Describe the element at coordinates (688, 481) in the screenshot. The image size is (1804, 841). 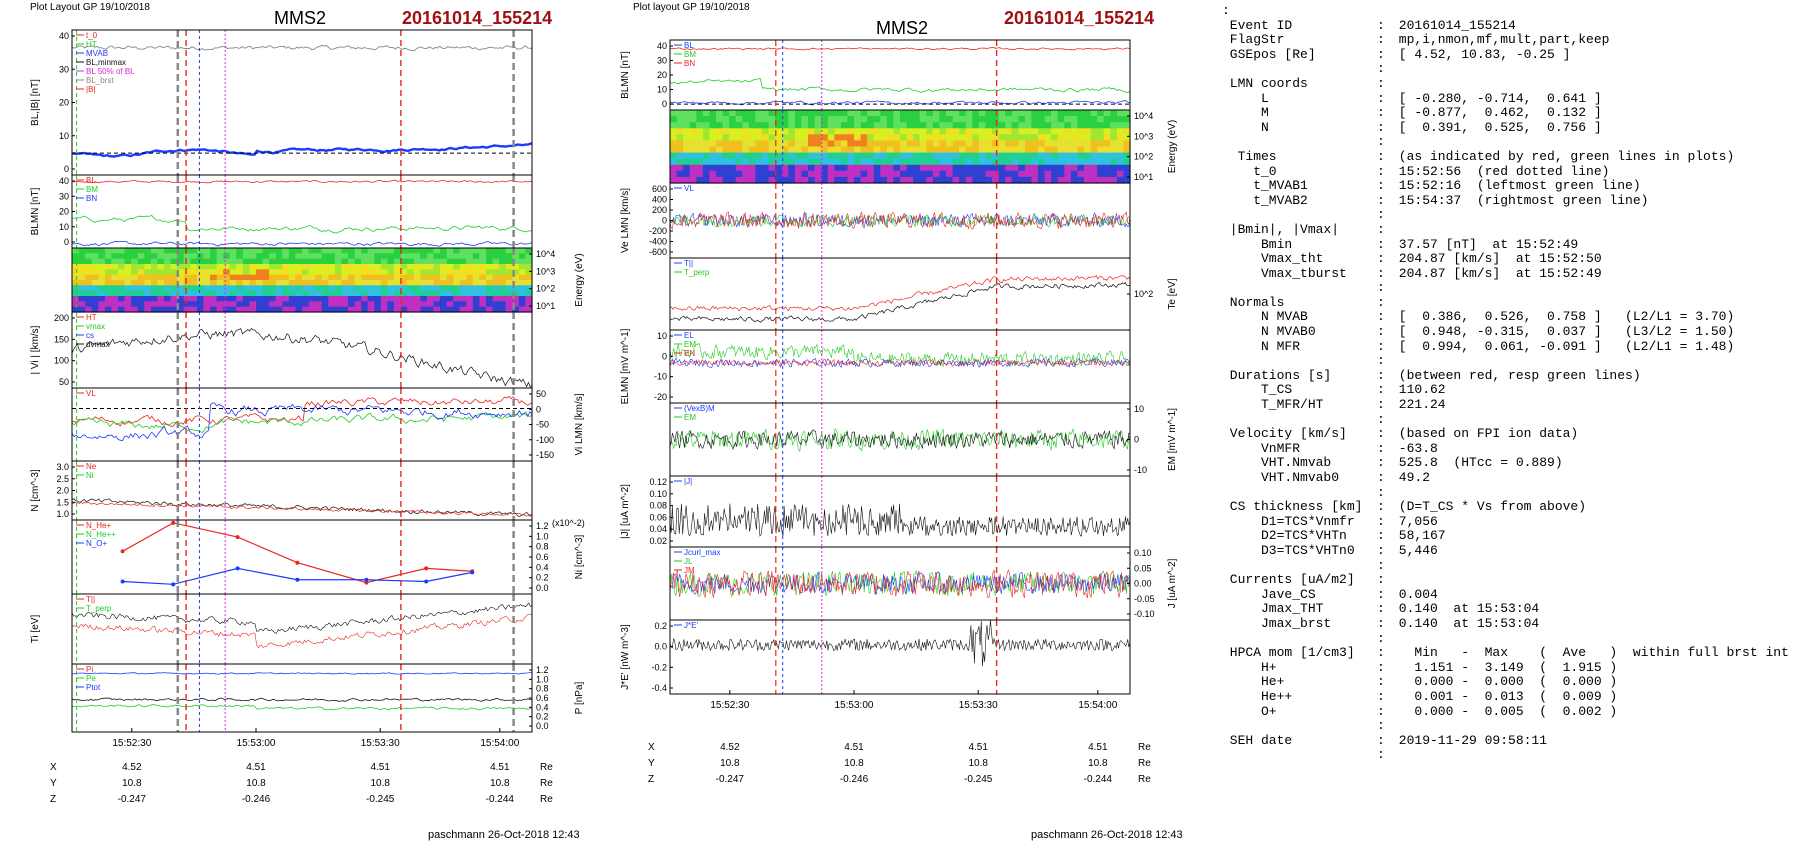
I see `right-j-legend-entry: |J|` at that location.